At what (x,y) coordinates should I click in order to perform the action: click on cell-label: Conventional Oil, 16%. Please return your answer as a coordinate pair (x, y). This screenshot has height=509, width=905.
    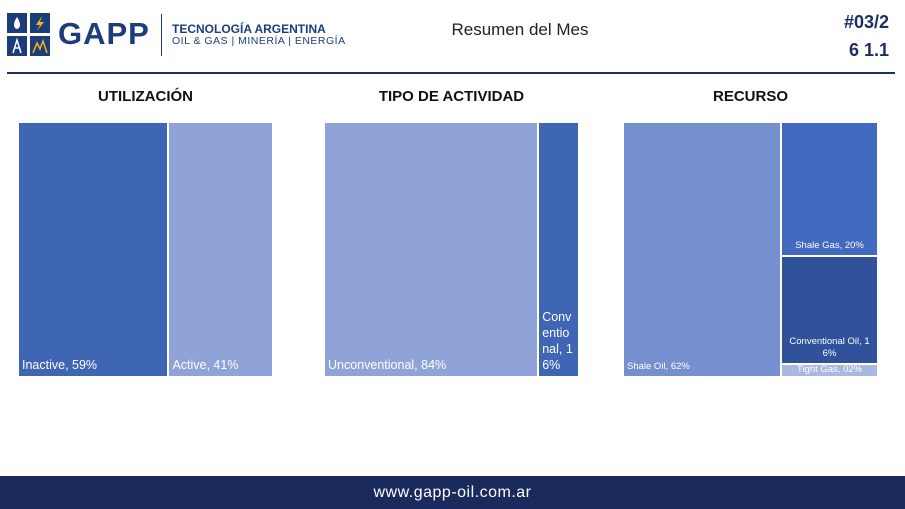
    Looking at the image, I should click on (829, 347).